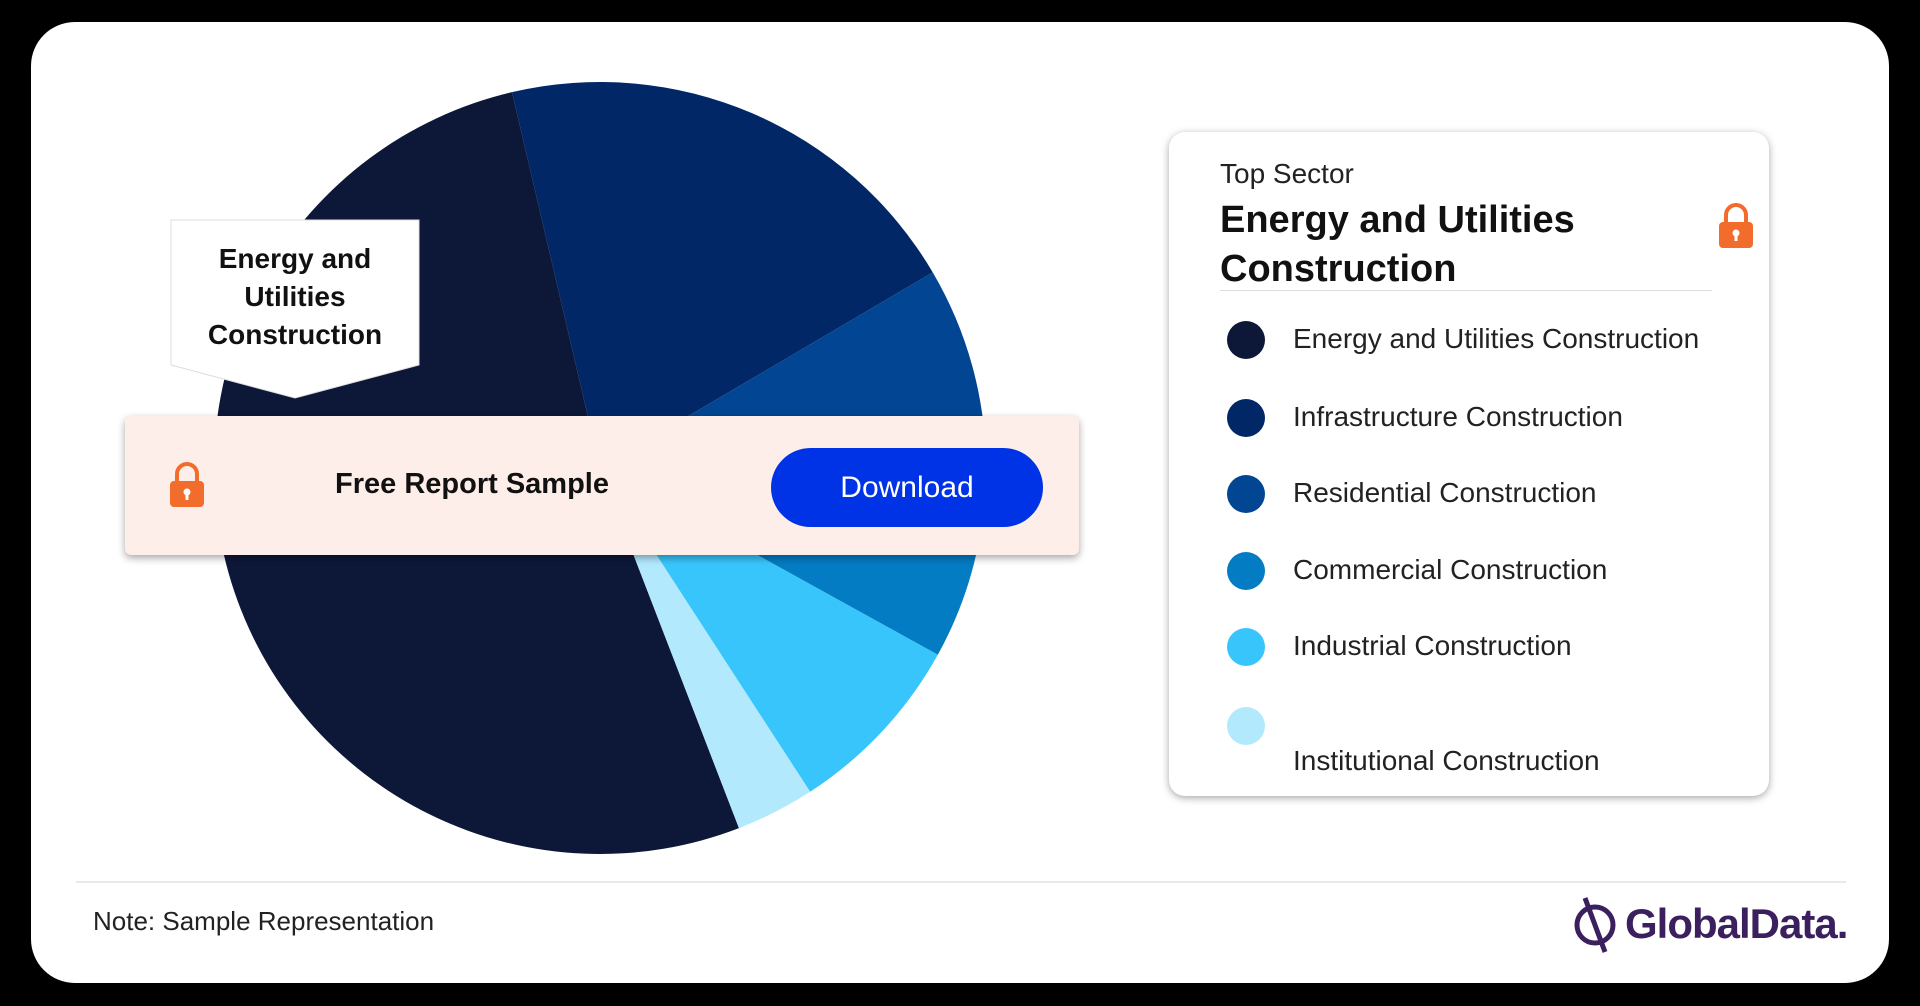  I want to click on legend-label: Institutional Construction, so click(1446, 760).